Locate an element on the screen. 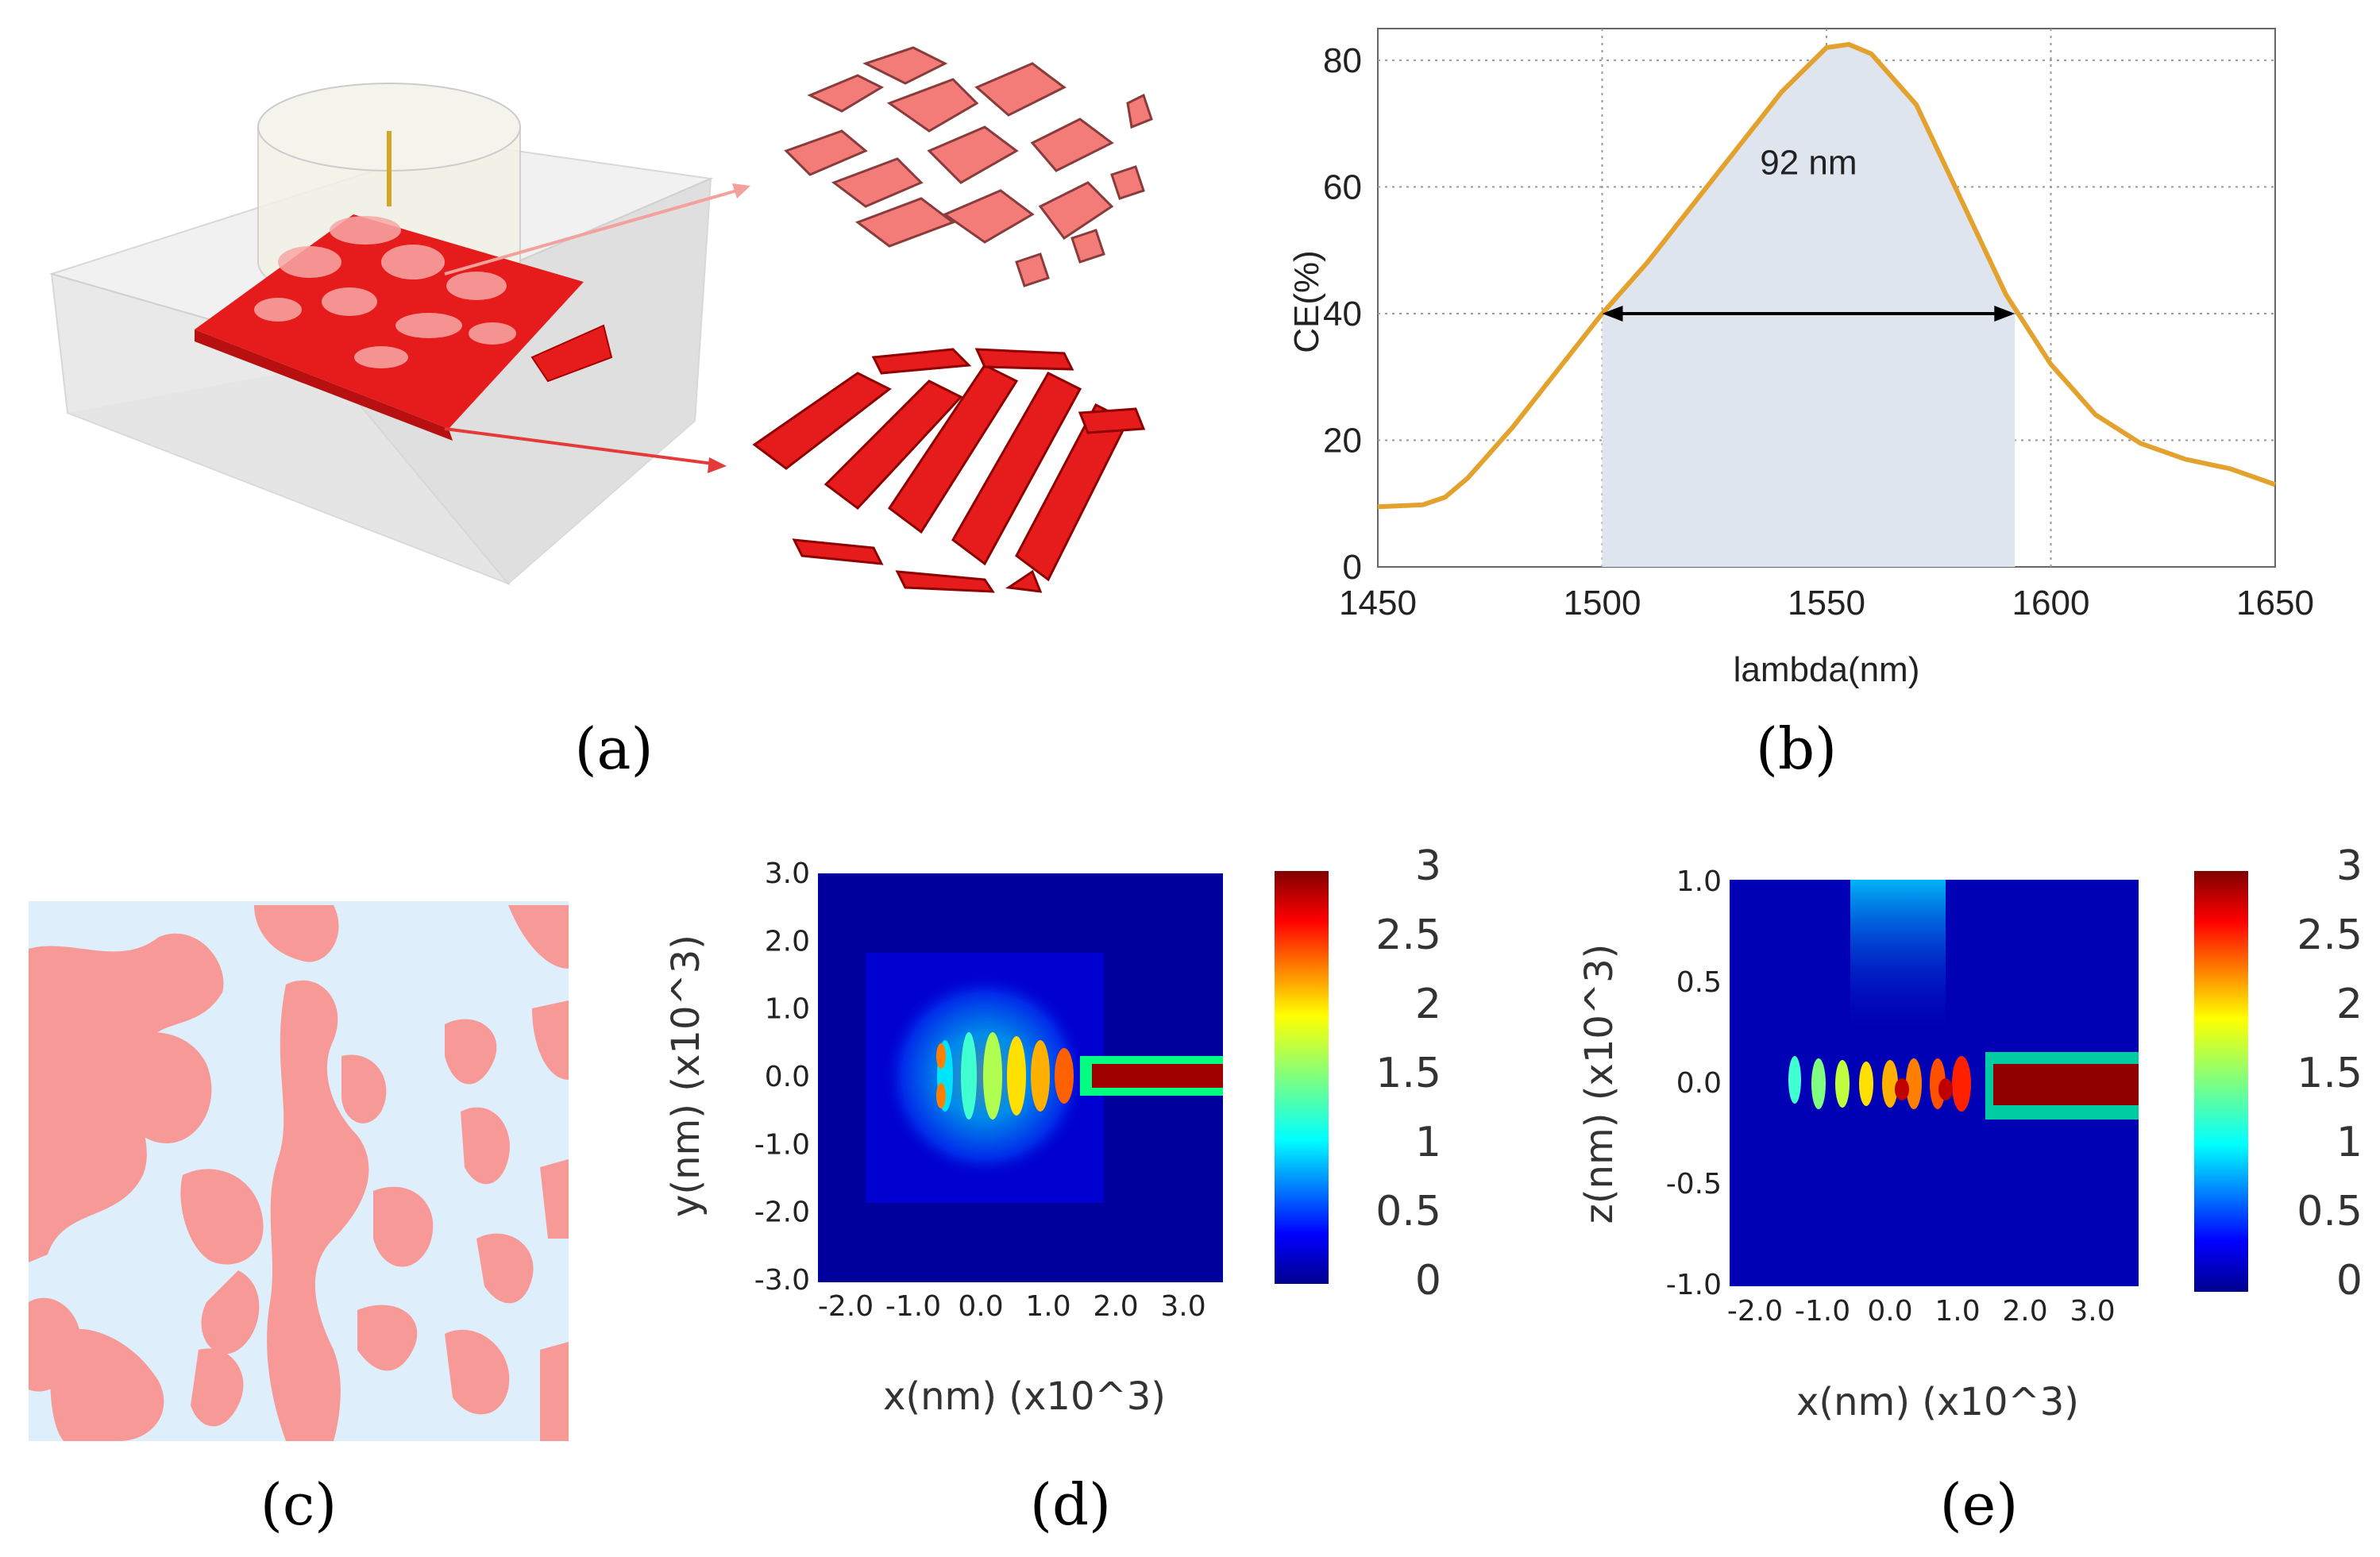  heatmap-d-waveguide-core is located at coordinates (1157, 1076).